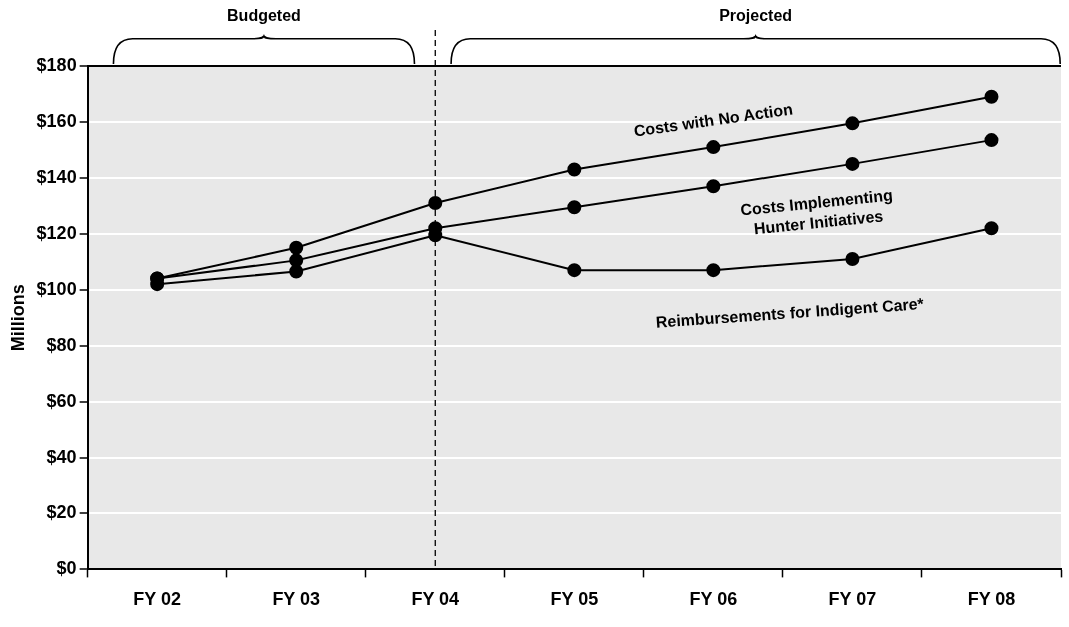 The width and height of the screenshot is (1069, 627). I want to click on text: Budgeted, so click(264, 16).